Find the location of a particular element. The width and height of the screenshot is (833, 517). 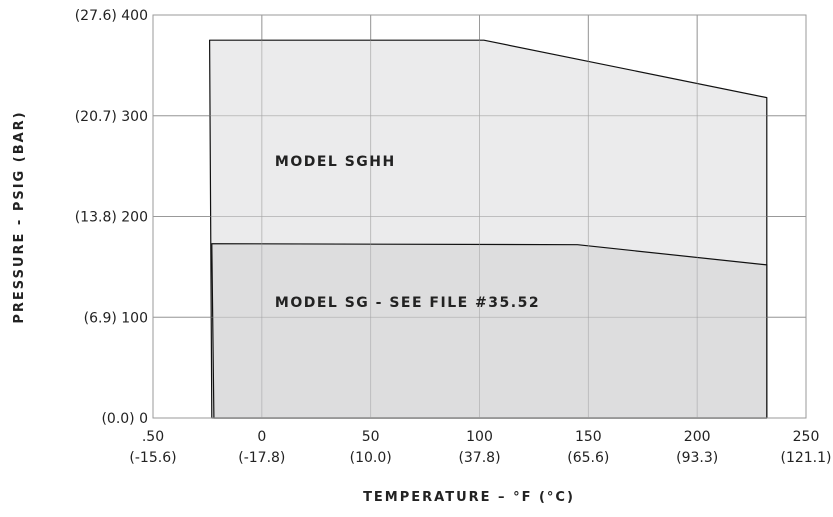

x-axis-title: TEMPERATURE – °F (°C) is located at coordinates (469, 497).